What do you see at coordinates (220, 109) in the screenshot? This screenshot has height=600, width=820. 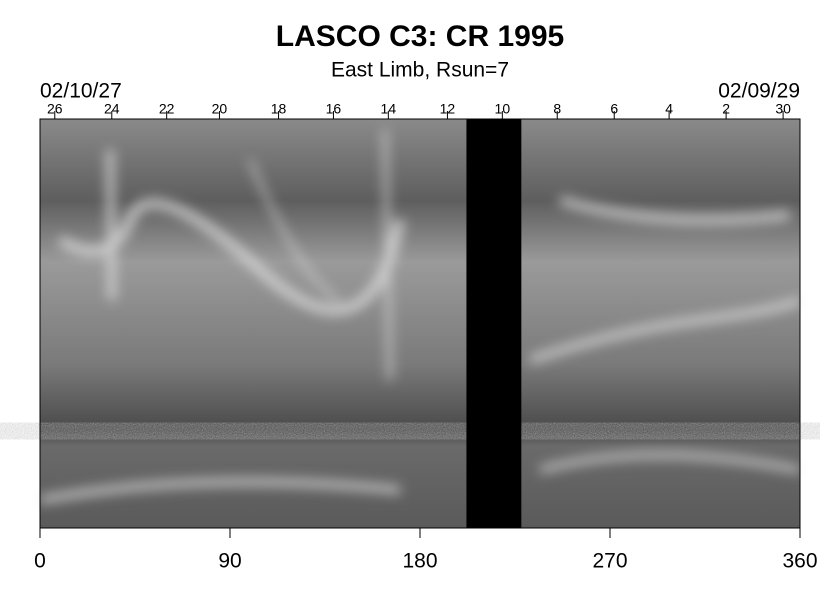 I see `top-tick-label: 20` at bounding box center [220, 109].